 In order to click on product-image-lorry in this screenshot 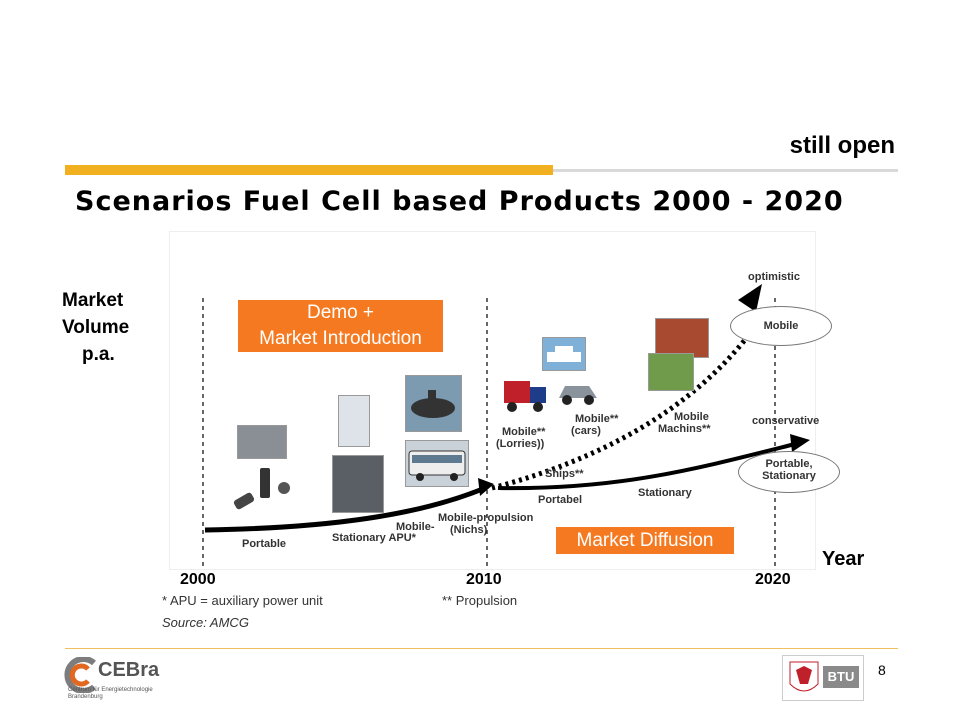, I will do `click(526, 395)`.